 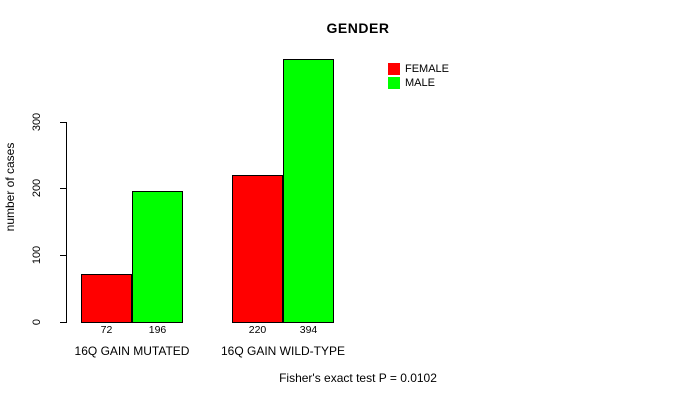 I want to click on legend-item-male: MALE, so click(x=418, y=83).